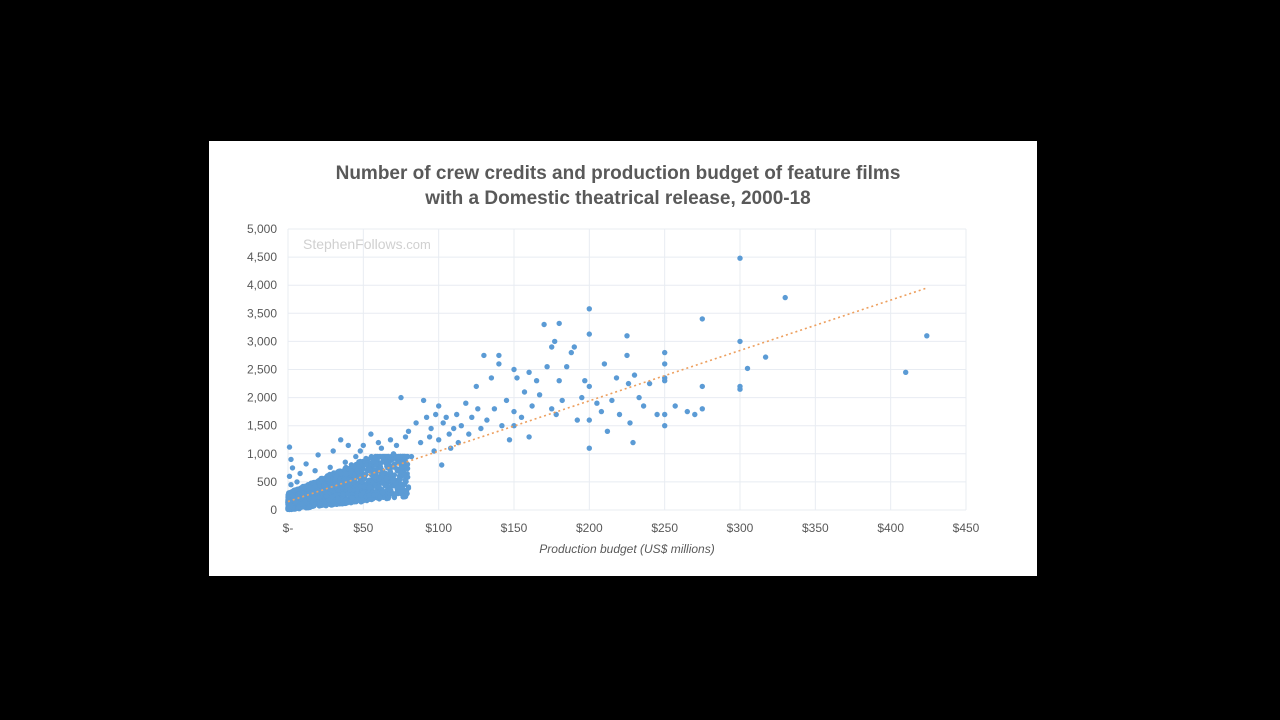 Image resolution: width=1280 pixels, height=720 pixels. I want to click on watermark-main: StephenFollows, so click(353, 244).